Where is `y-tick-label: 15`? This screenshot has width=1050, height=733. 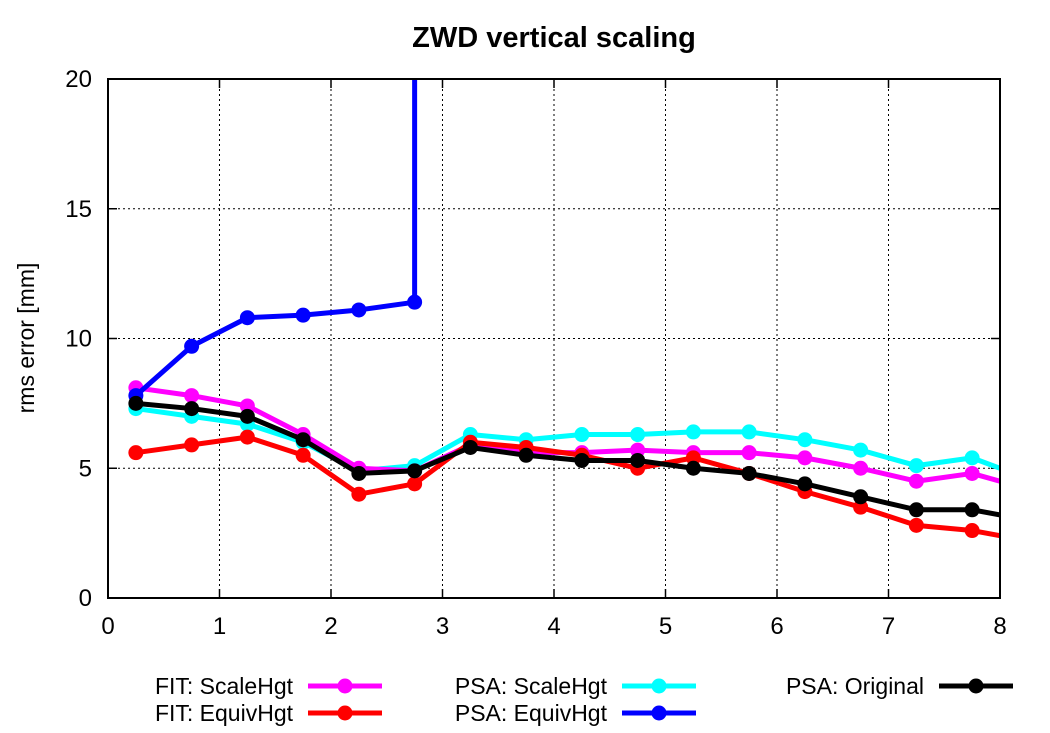
y-tick-label: 15 is located at coordinates (78, 209).